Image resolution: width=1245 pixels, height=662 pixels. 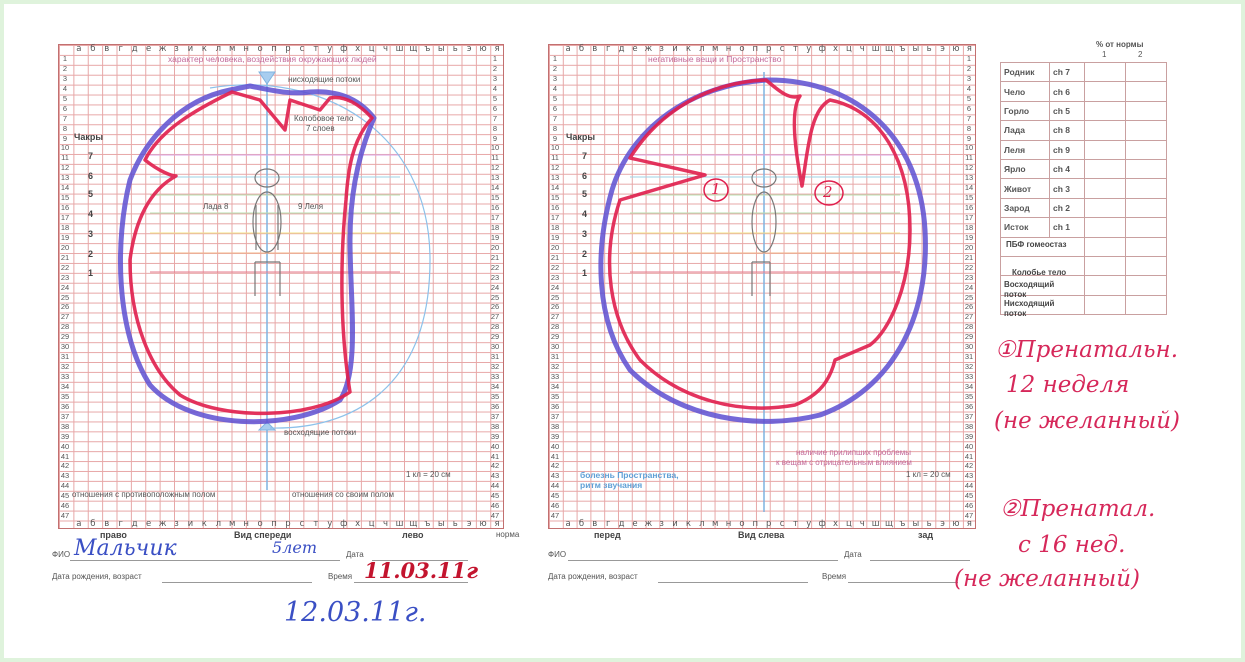 What do you see at coordinates (1068, 385) in the screenshot?
I see `note1-line2: 12 неделя` at bounding box center [1068, 385].